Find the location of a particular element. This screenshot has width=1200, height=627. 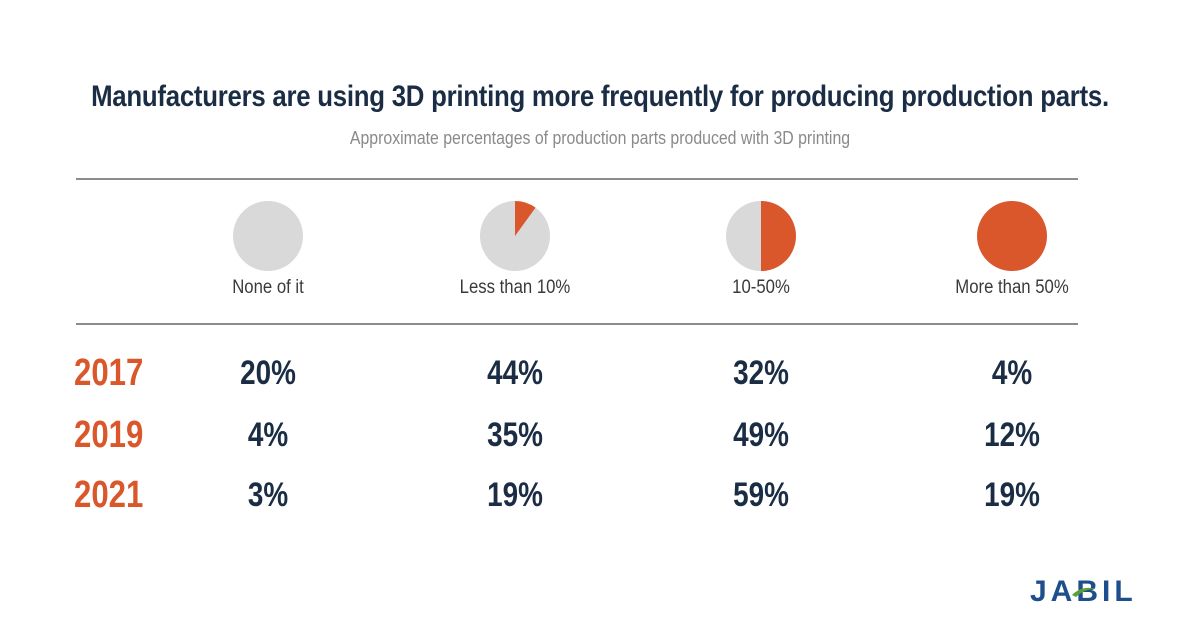

percentage-cell: 49% is located at coordinates (761, 435).